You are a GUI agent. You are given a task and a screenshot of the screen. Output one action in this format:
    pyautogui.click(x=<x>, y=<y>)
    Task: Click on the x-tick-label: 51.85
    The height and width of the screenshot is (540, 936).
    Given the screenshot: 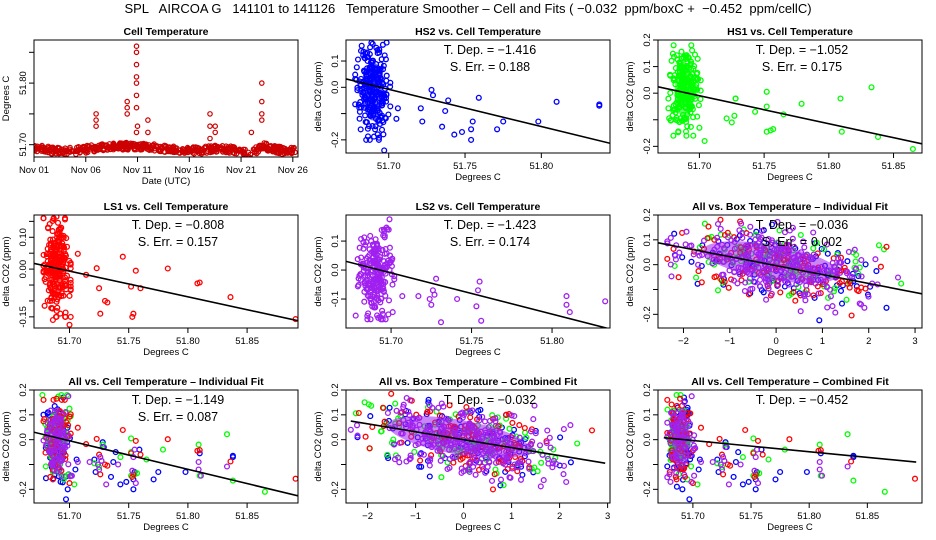 What is the action you would take?
    pyautogui.click(x=247, y=341)
    